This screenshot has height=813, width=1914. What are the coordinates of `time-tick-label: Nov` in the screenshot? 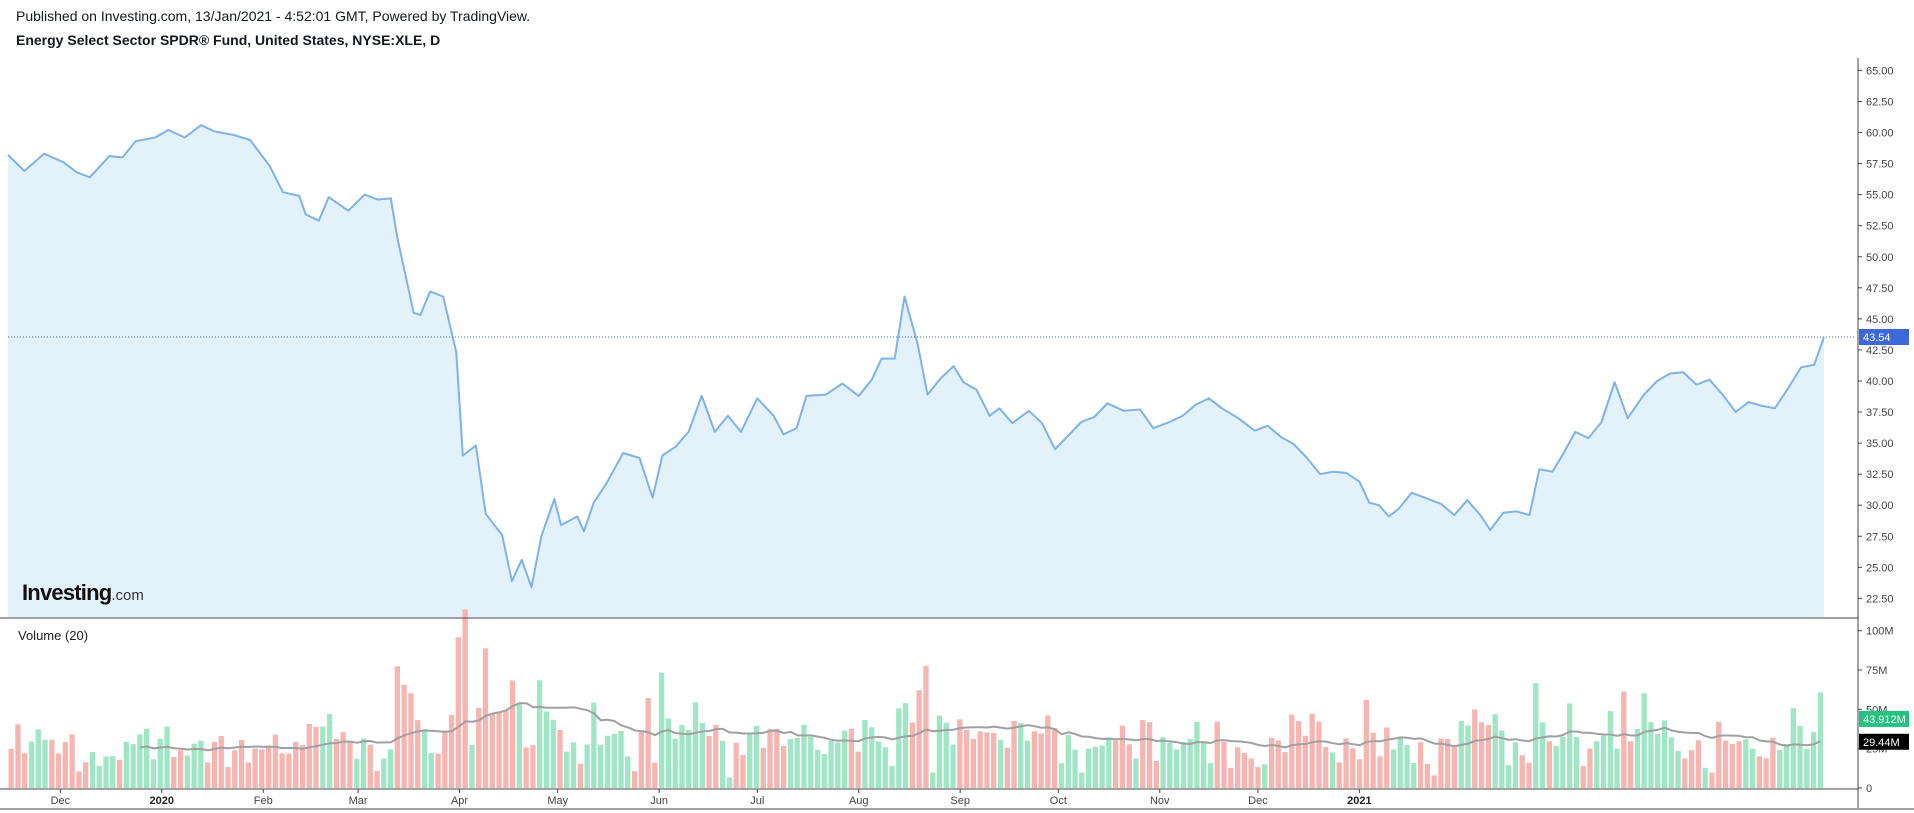 It's located at (1160, 801).